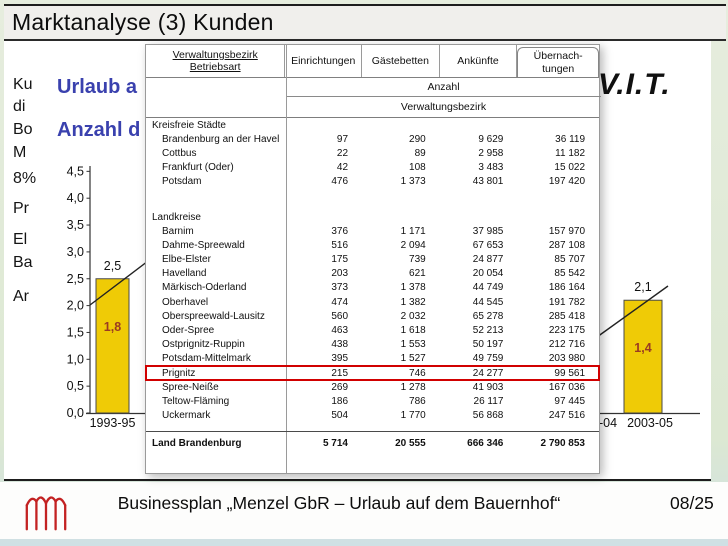  Describe the element at coordinates (417, 260) in the screenshot. I see `value-cell: 739` at that location.